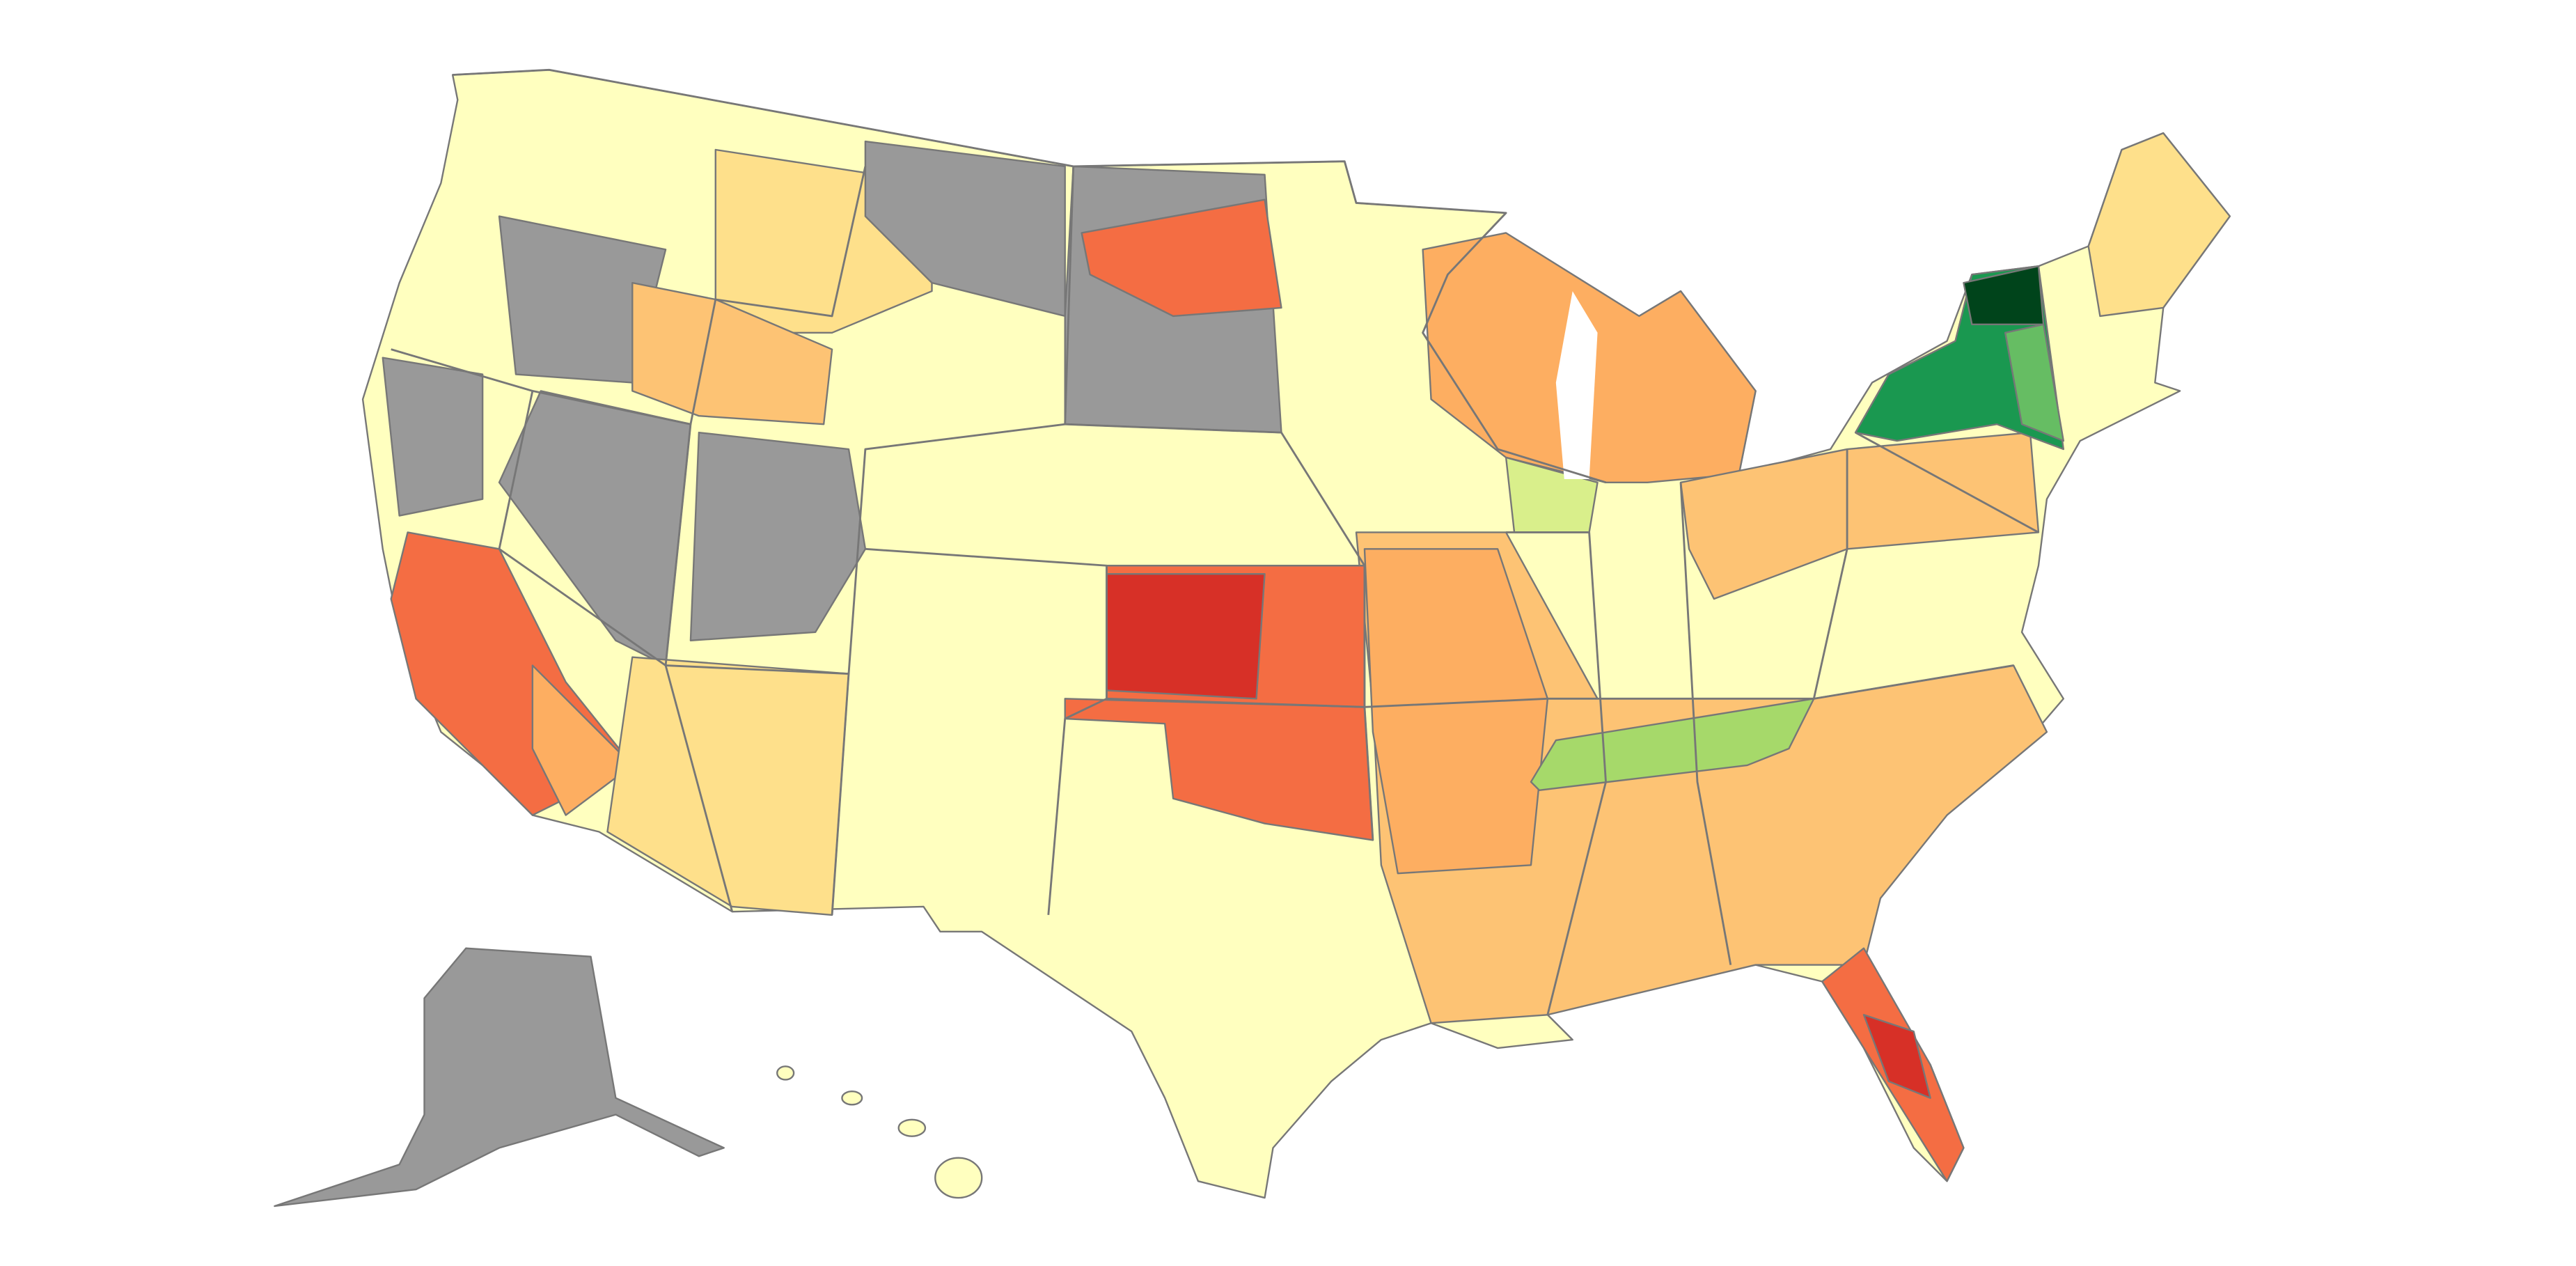  I want to click on ohio-pennsylvania, so click(1859, 515).